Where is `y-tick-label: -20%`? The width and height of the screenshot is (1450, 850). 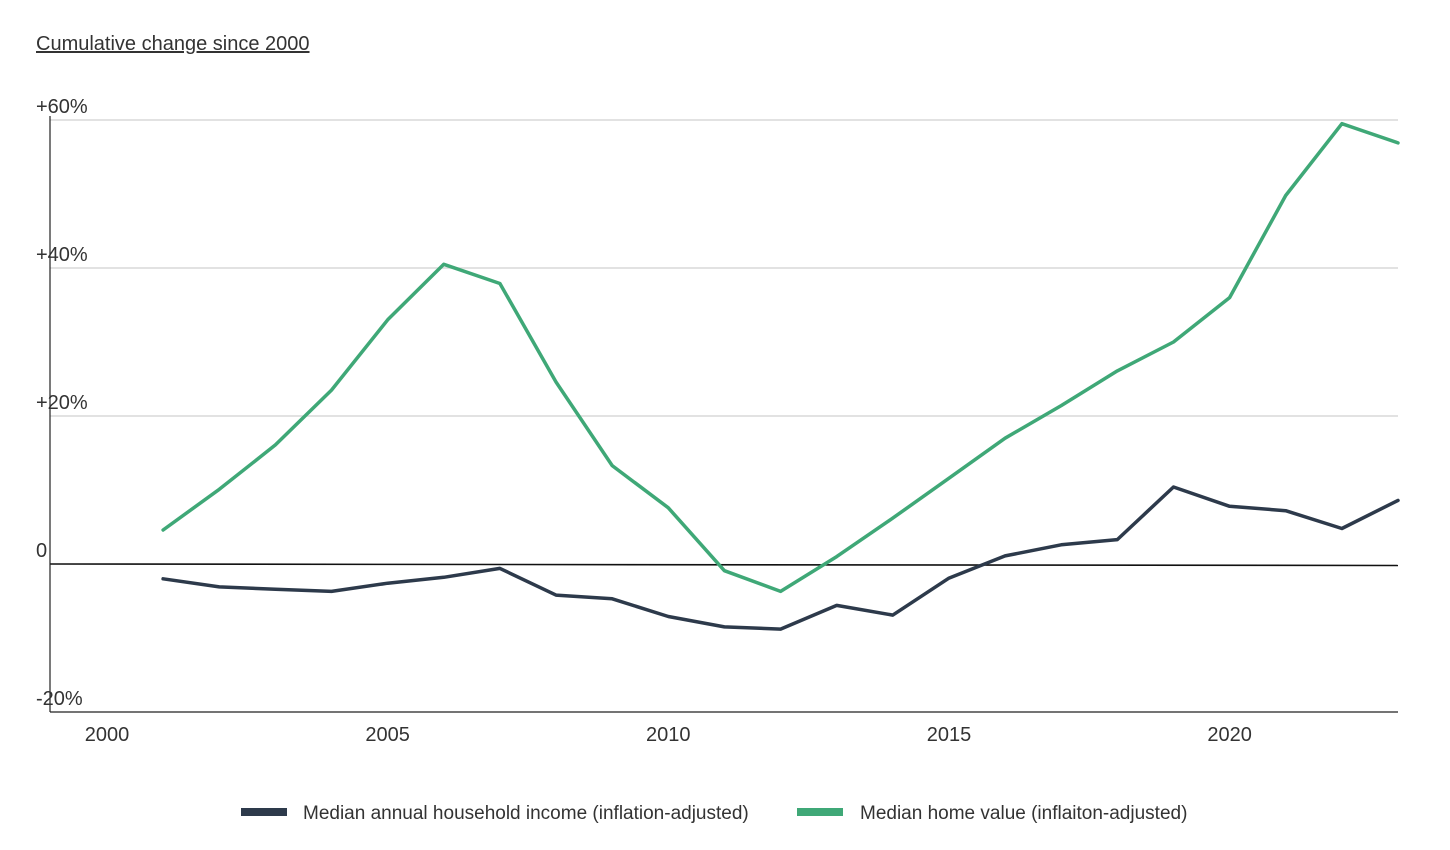
y-tick-label: -20% is located at coordinates (59, 699).